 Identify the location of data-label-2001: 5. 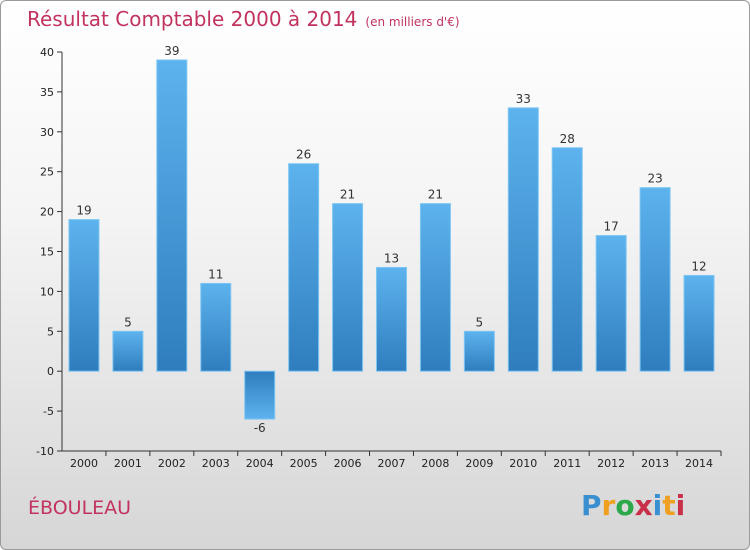
(128, 322).